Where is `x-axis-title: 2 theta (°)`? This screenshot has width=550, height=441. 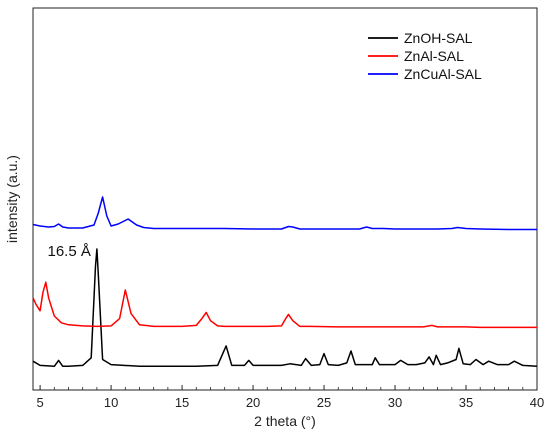 x-axis-title: 2 theta (°) is located at coordinates (285, 421).